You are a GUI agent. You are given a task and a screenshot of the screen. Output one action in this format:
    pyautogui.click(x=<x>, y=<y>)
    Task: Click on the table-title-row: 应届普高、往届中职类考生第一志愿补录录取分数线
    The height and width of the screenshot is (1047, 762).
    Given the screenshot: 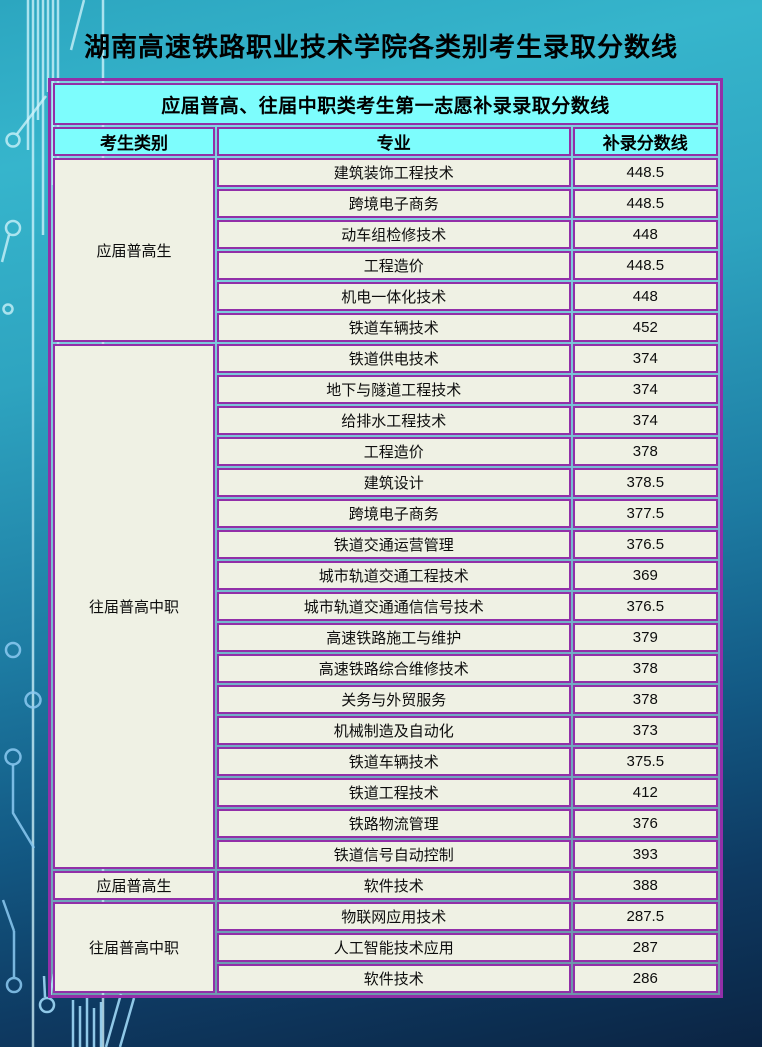 What is the action you would take?
    pyautogui.click(x=385, y=104)
    